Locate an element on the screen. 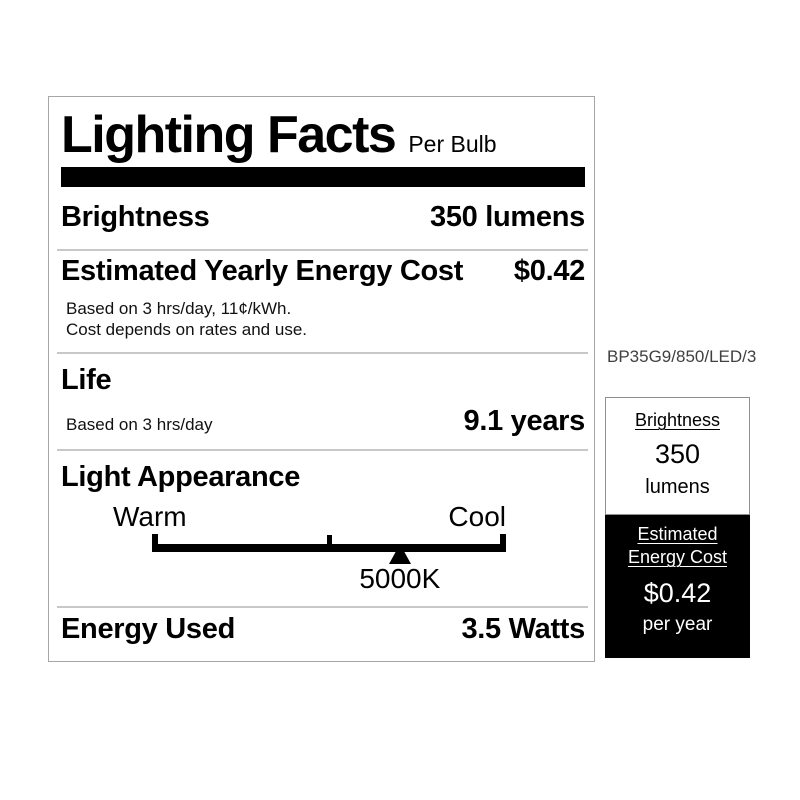  energy-cost-note-line2: Cost depends on rates and use. is located at coordinates (186, 329).